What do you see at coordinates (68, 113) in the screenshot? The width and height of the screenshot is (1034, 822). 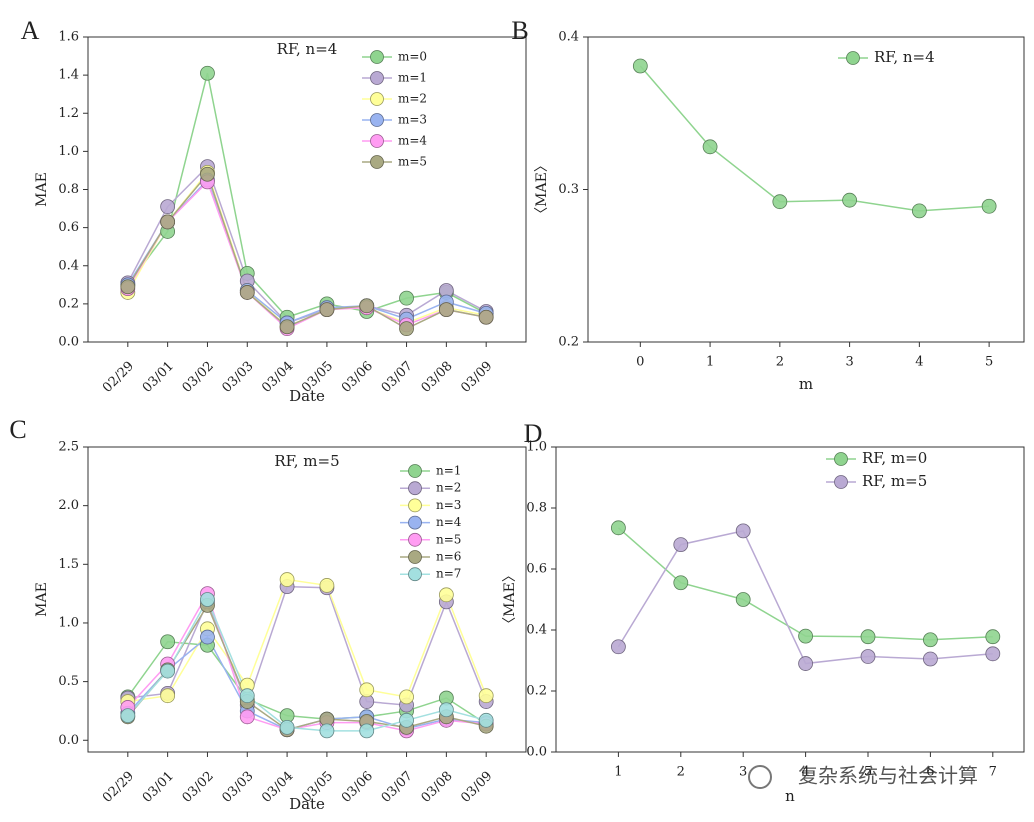 I see `y-tick-label: 1.2` at bounding box center [68, 113].